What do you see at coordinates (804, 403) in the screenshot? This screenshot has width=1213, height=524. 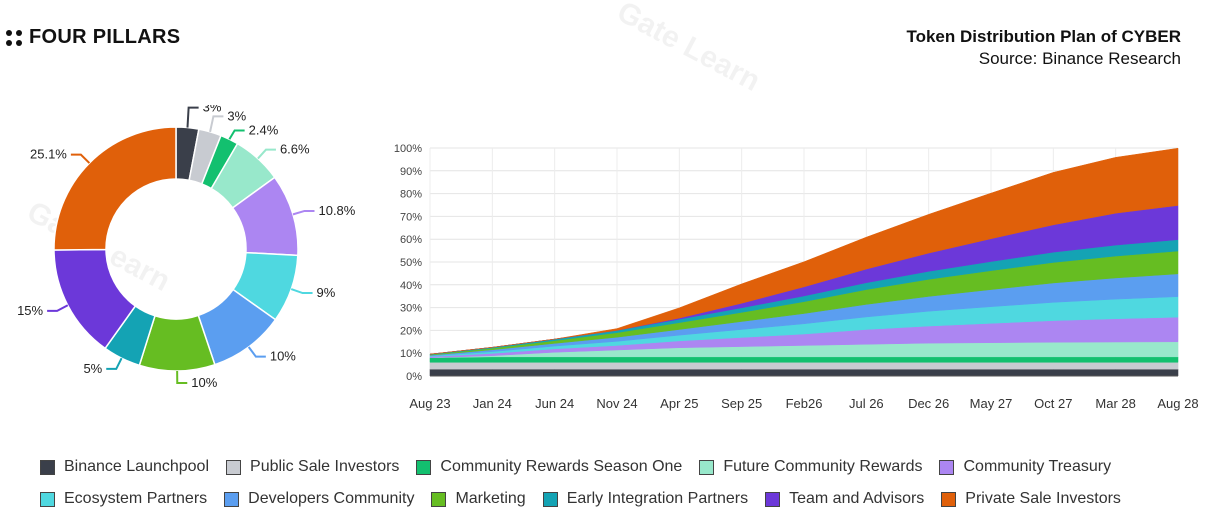 I see `x-tick-label: Feb26` at bounding box center [804, 403].